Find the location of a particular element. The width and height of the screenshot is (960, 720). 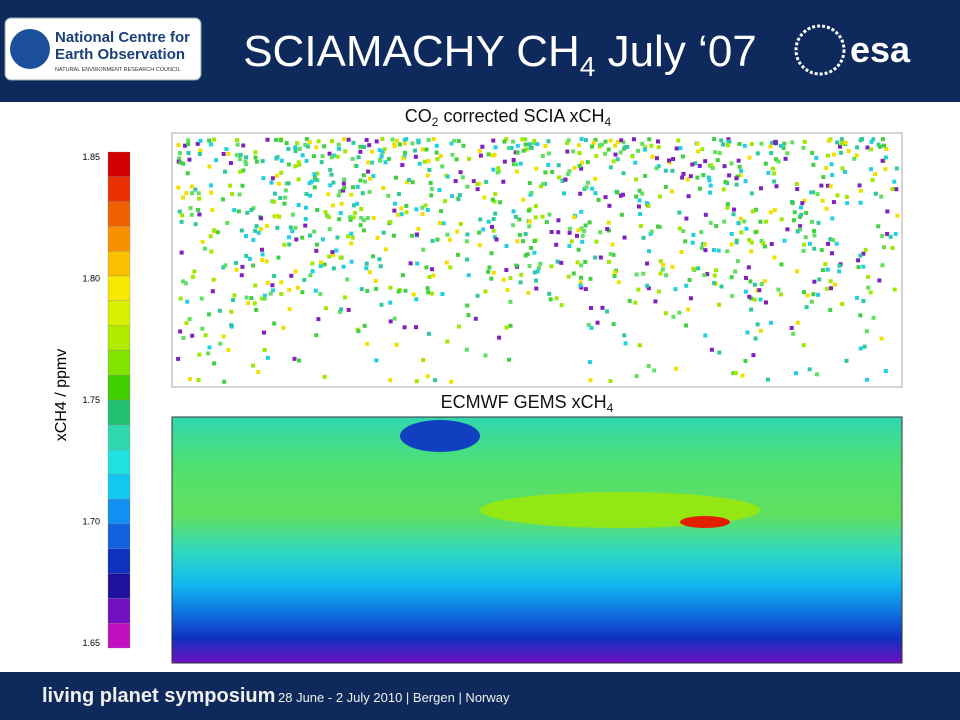

esa-logo: esa is located at coordinates (880, 49).